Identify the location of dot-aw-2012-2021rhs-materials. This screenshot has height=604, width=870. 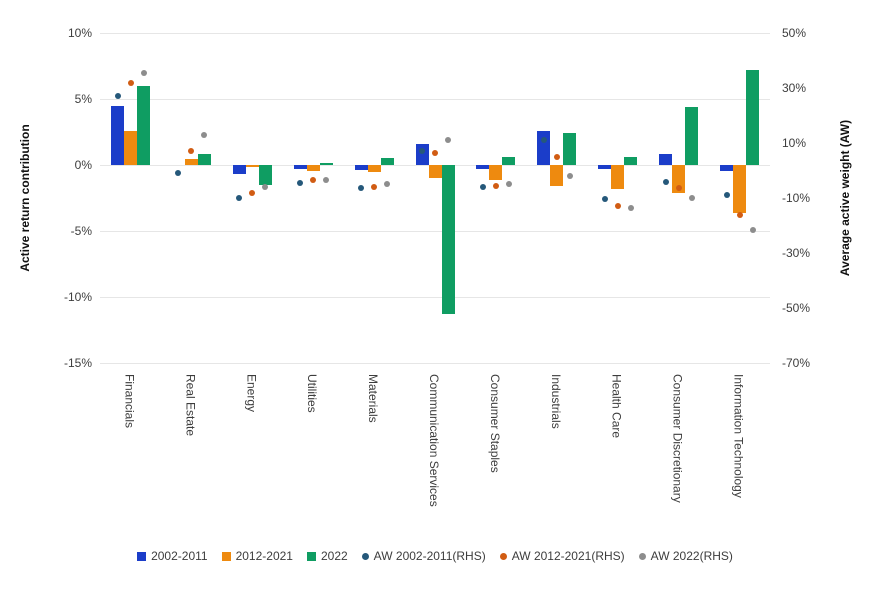
(374, 187).